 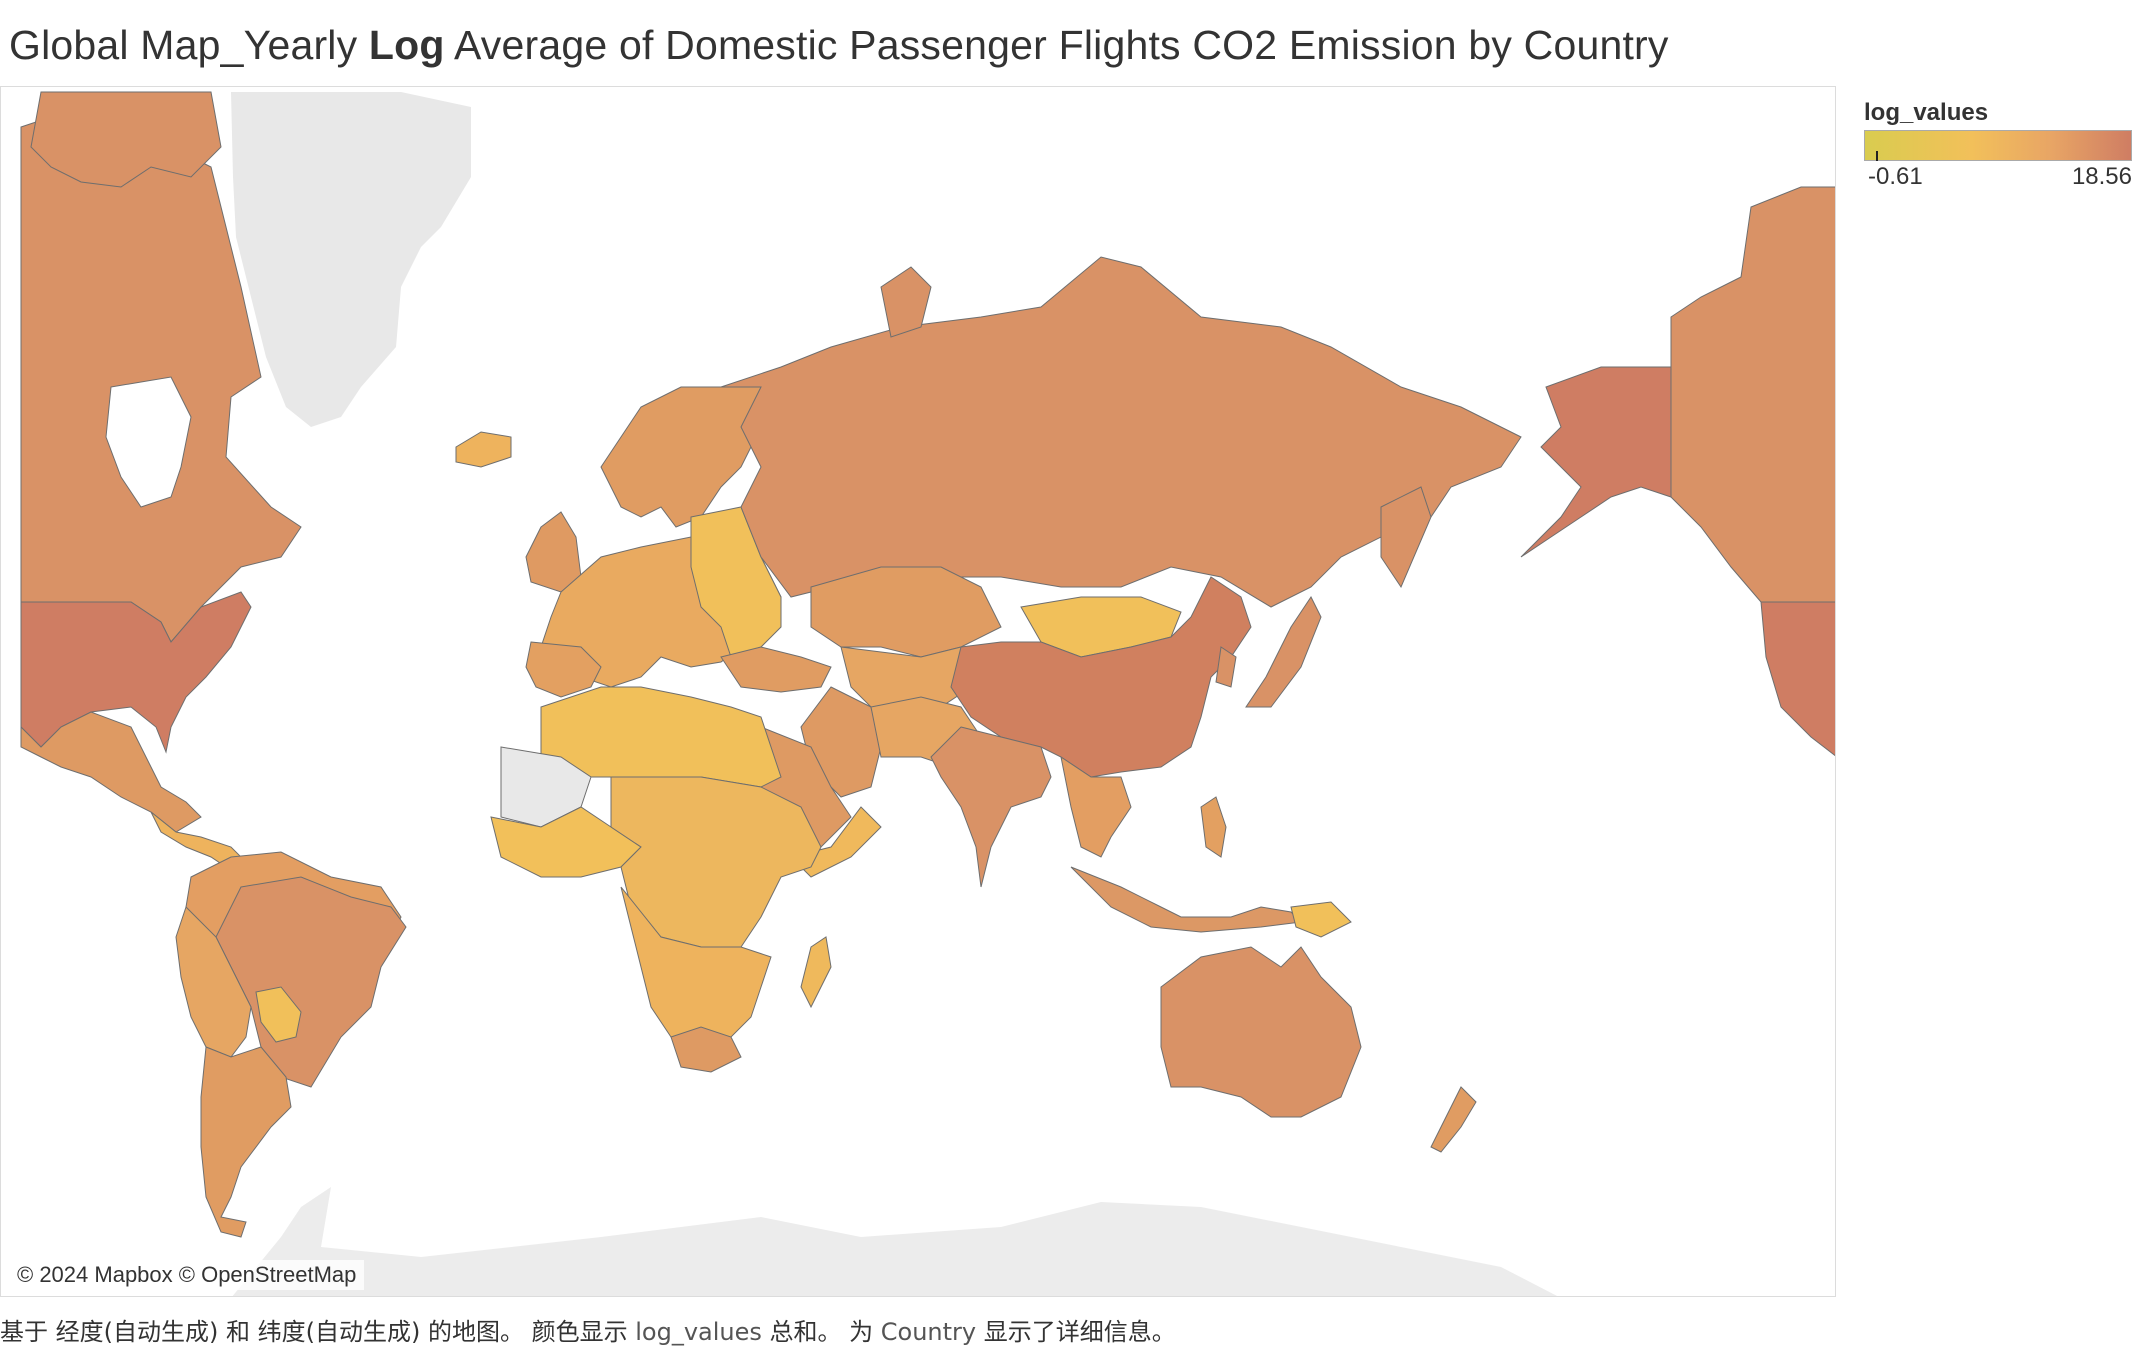 I want to click on country-indonesia, so click(x=1186, y=899).